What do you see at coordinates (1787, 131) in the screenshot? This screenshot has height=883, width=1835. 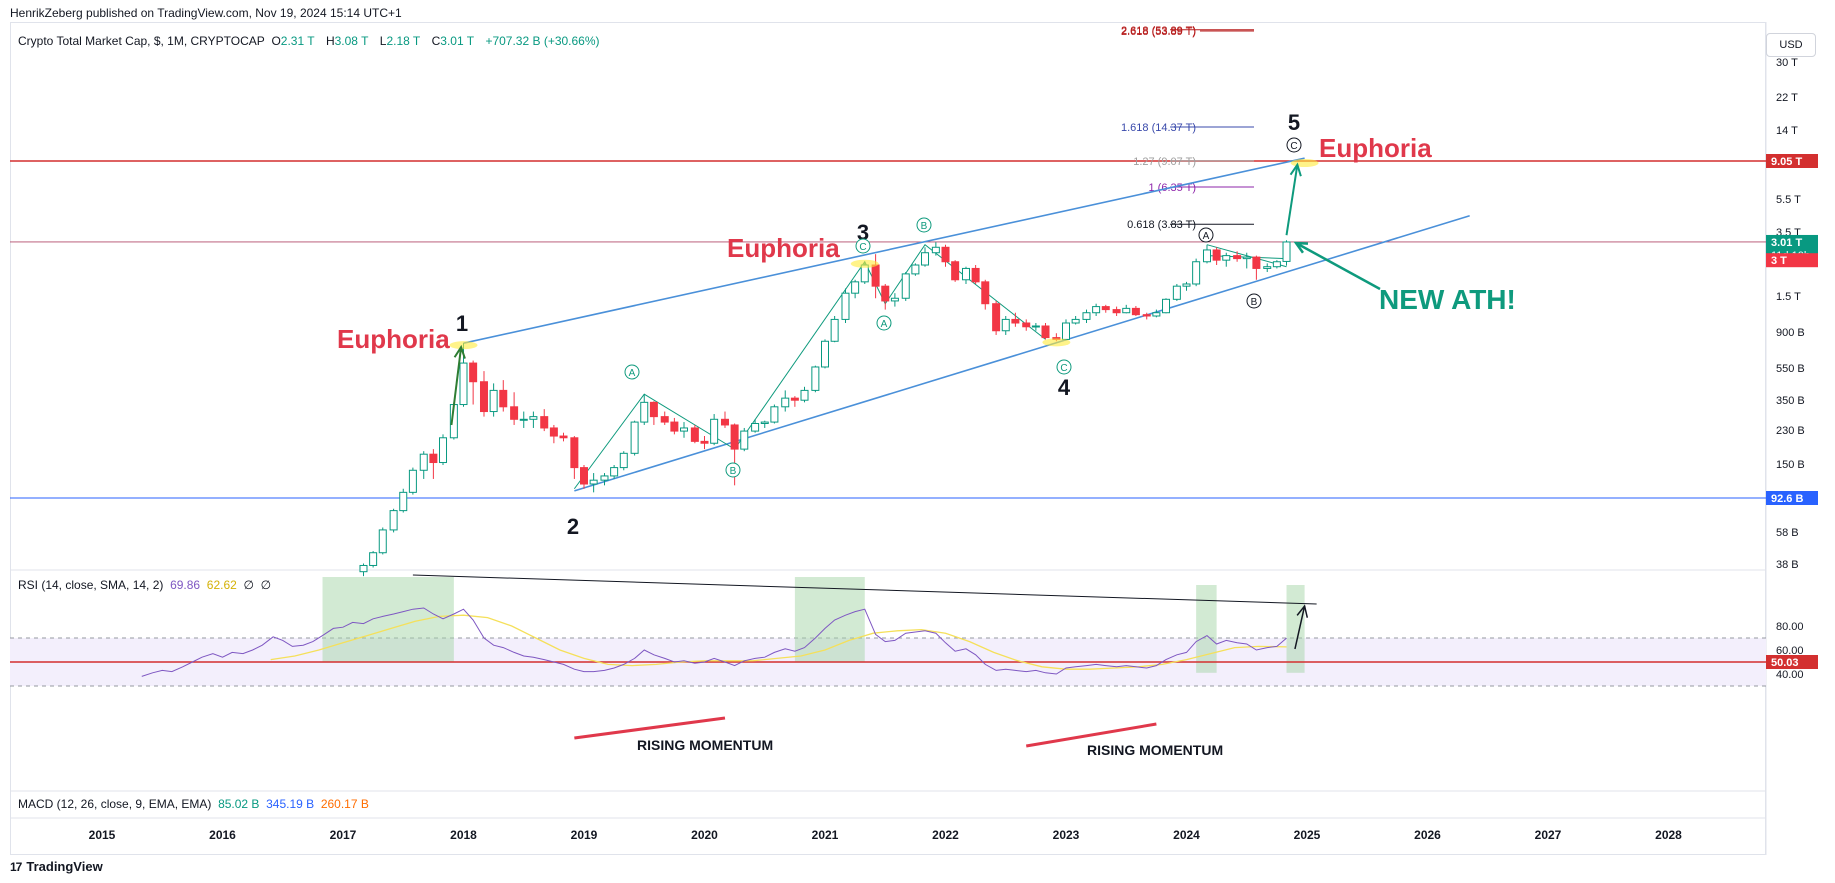 I see `y-axis-tick-label: 14 T` at bounding box center [1787, 131].